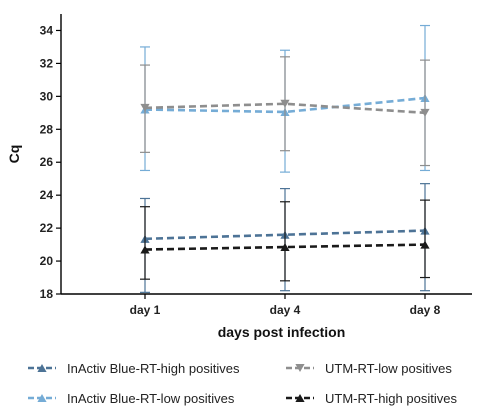  I want to click on legend-item: UTM-RT-low positives, so click(369, 368).